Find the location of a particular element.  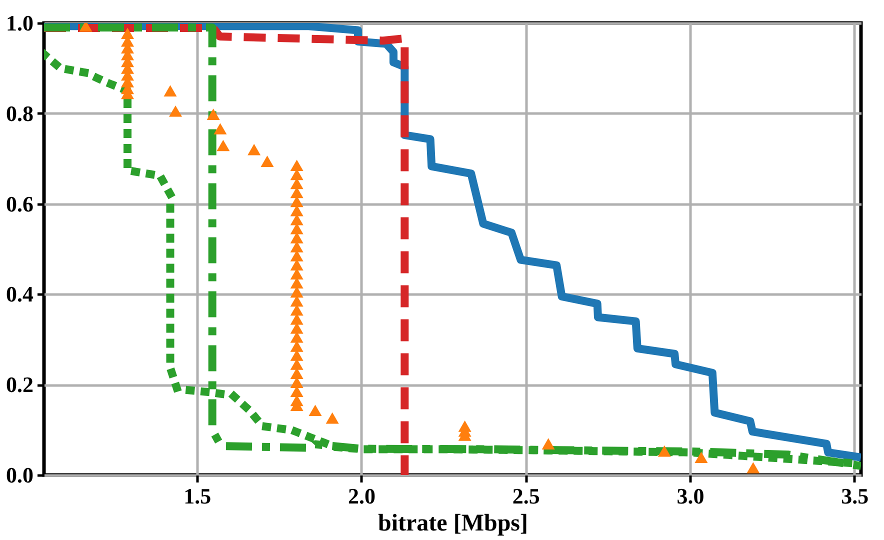

x-tick-label: 3.5 is located at coordinates (855, 496).